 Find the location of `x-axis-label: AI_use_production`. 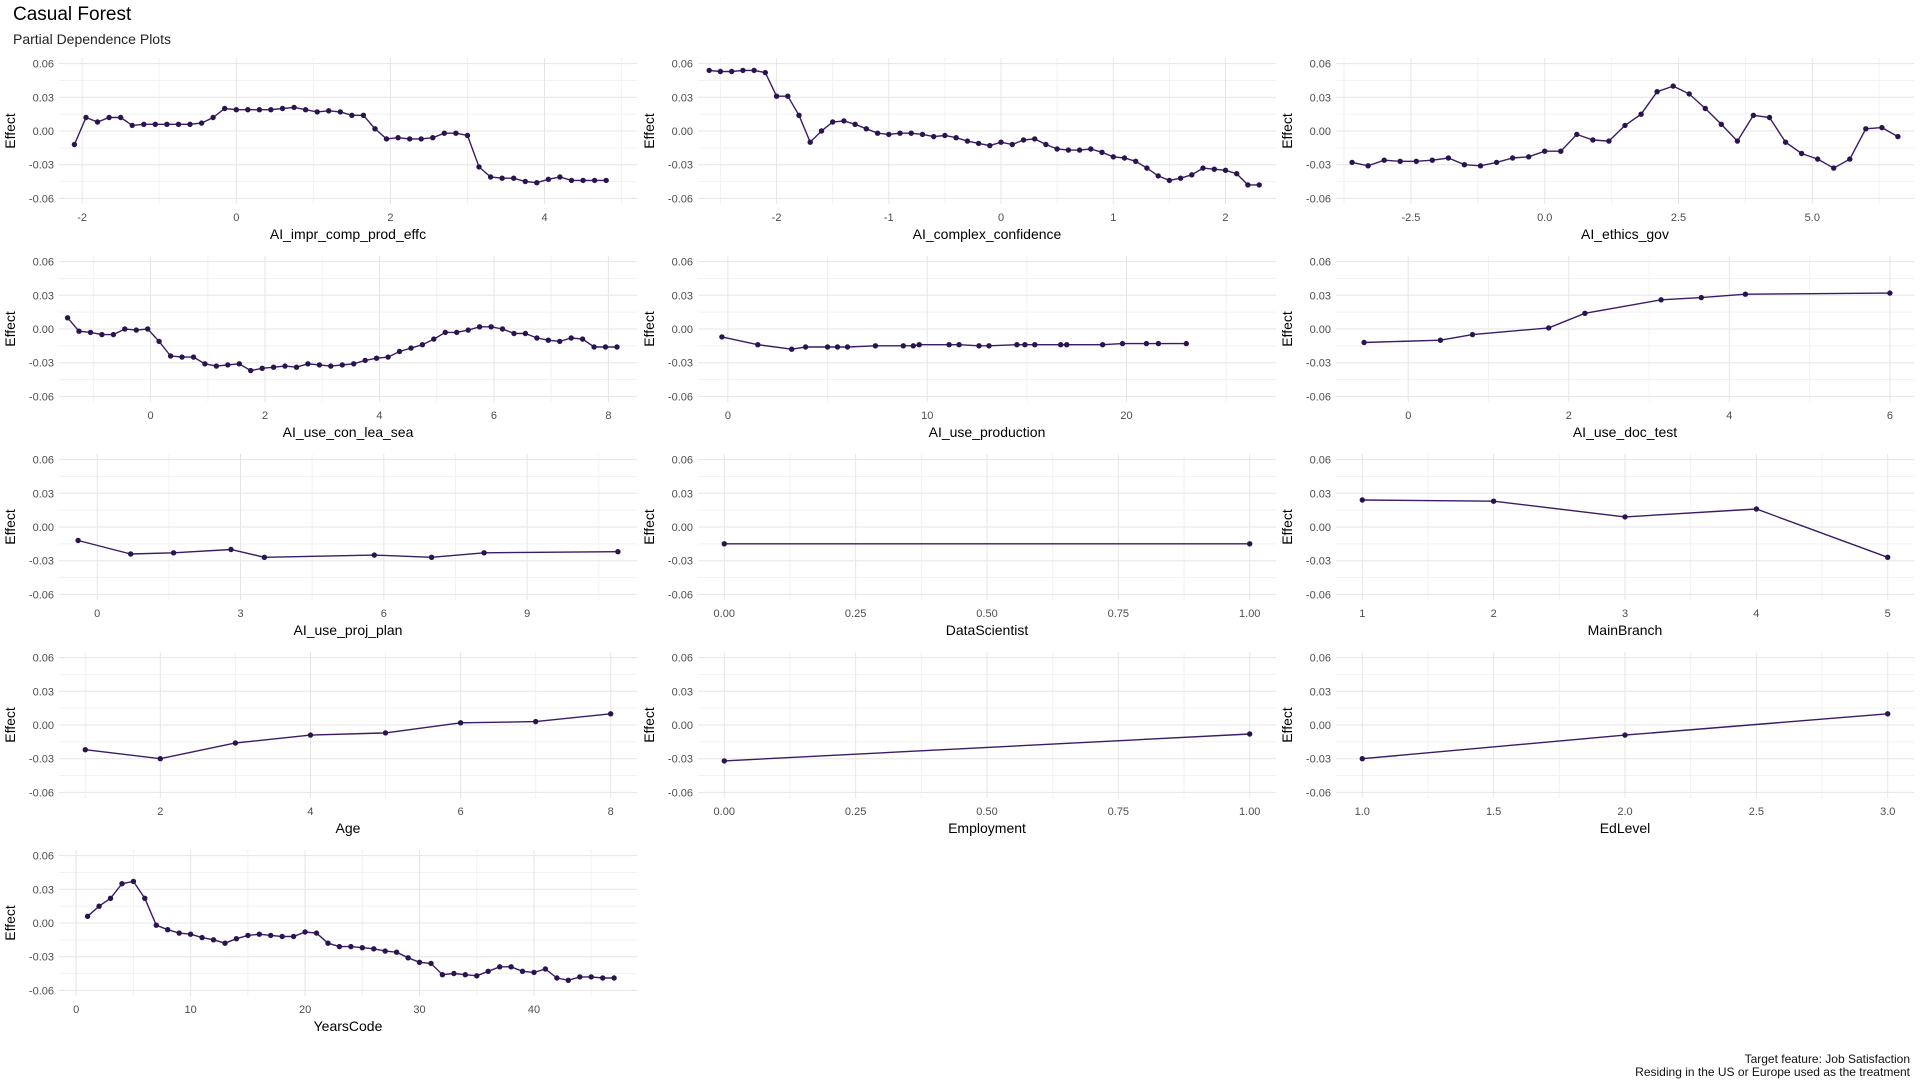

x-axis-label: AI_use_production is located at coordinates (987, 432).